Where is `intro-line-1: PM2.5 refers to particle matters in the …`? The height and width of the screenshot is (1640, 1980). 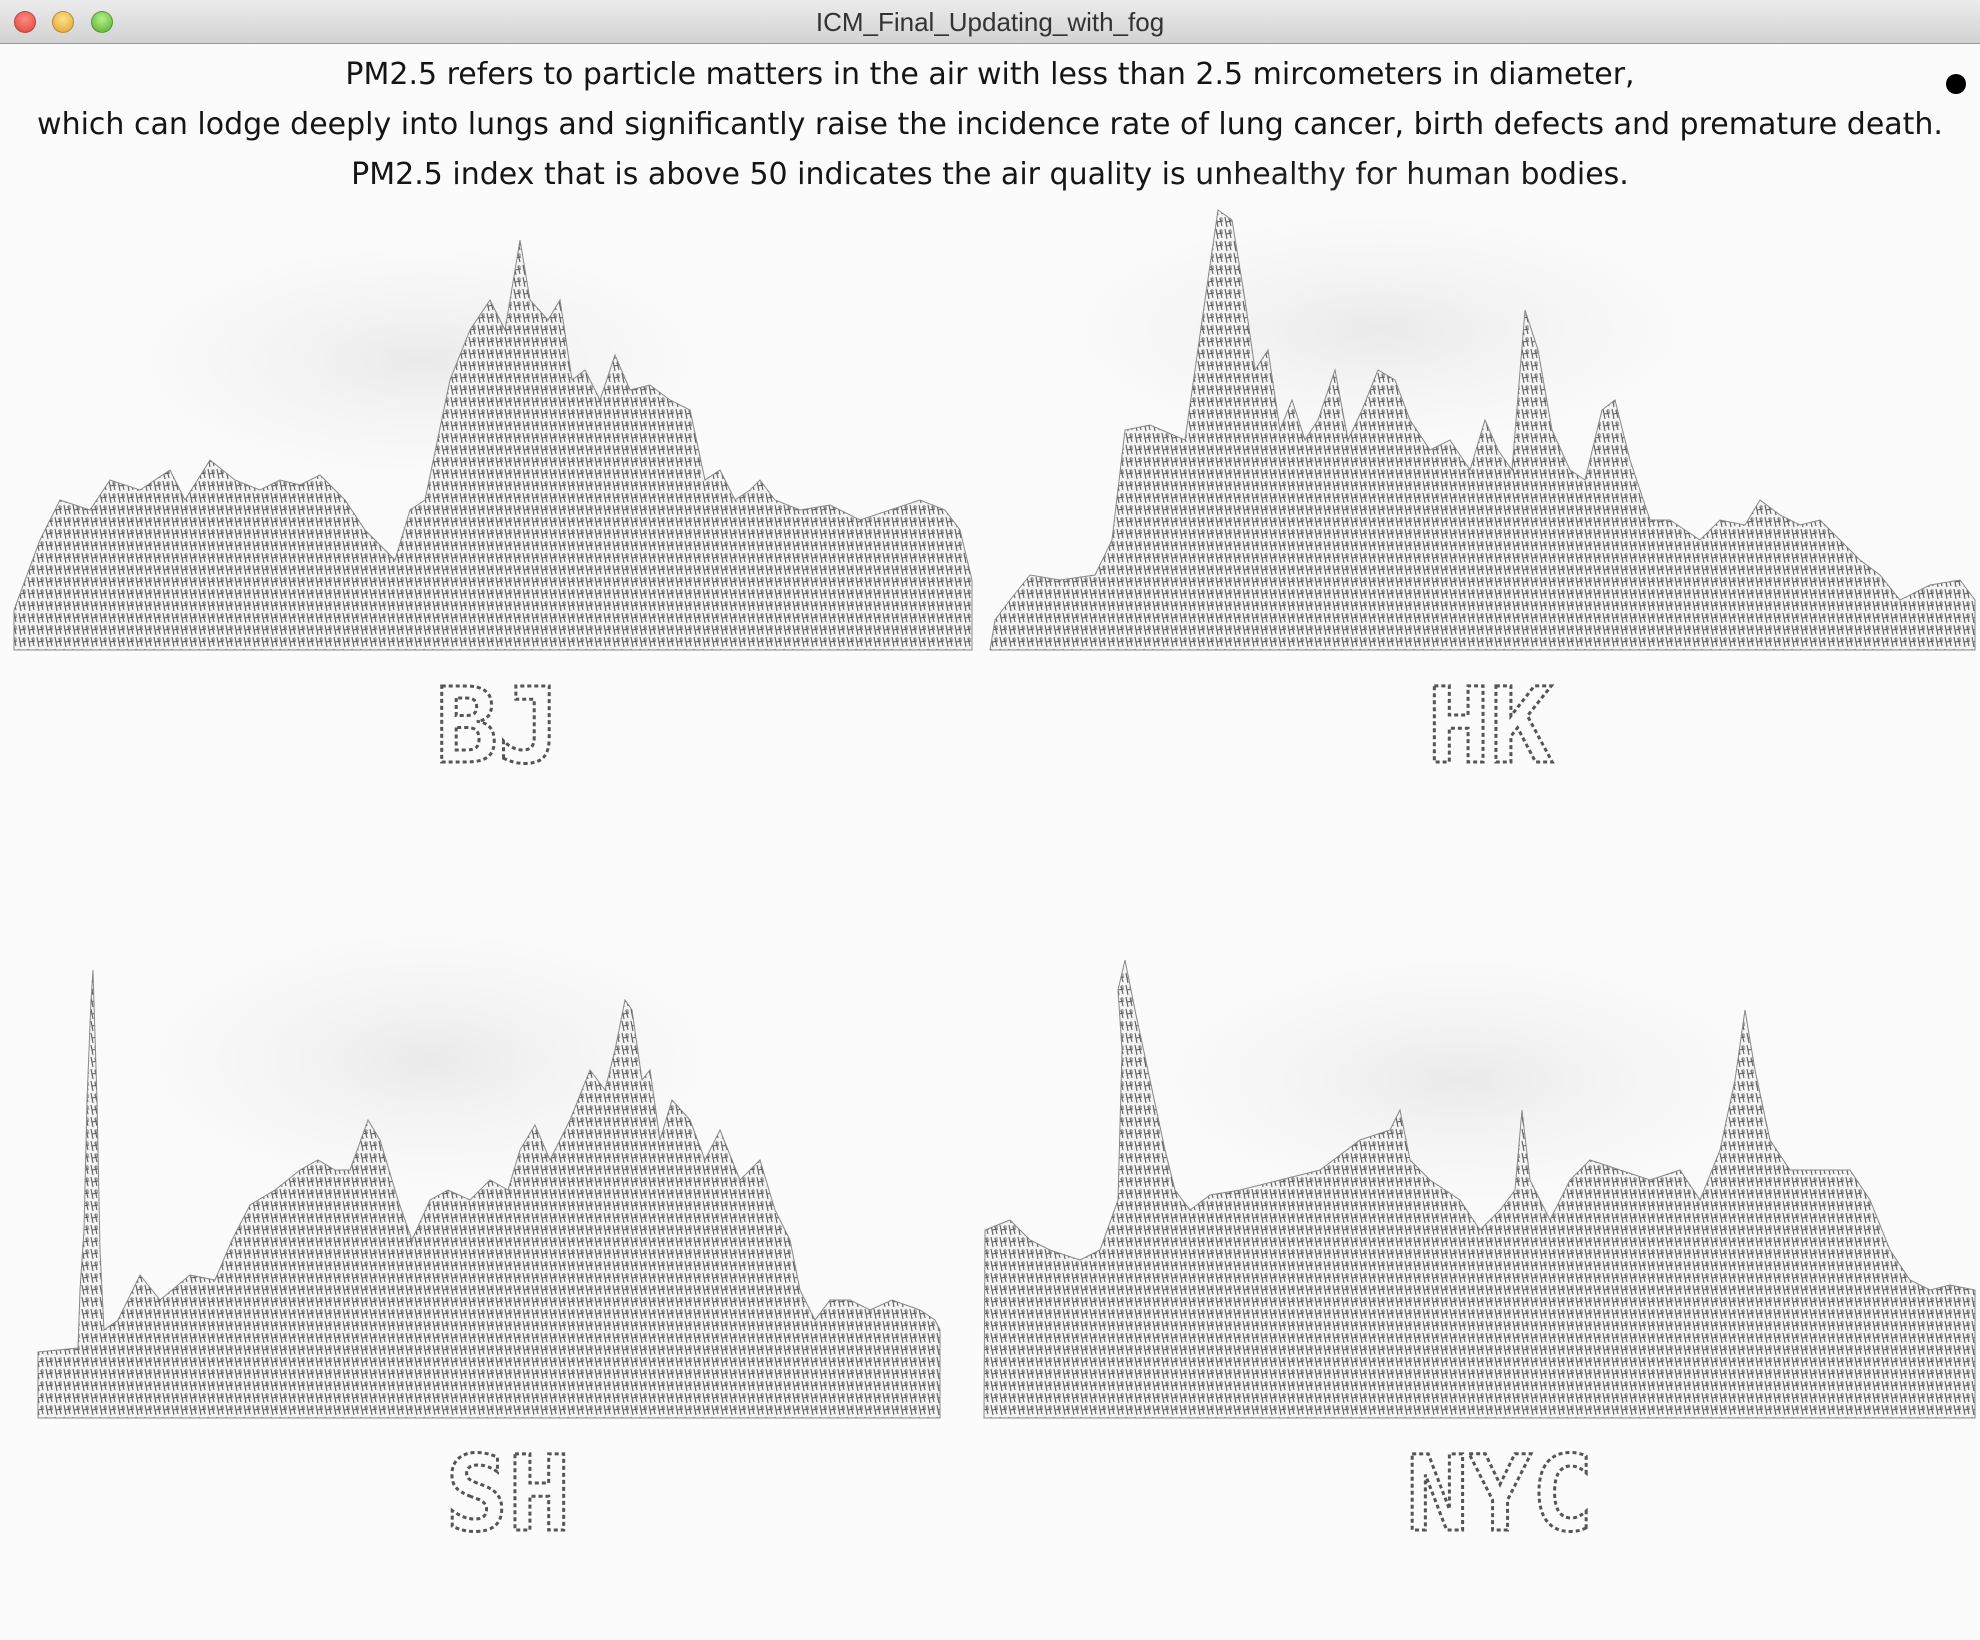 intro-line-1: PM2.5 refers to particle matters in the … is located at coordinates (990, 74).